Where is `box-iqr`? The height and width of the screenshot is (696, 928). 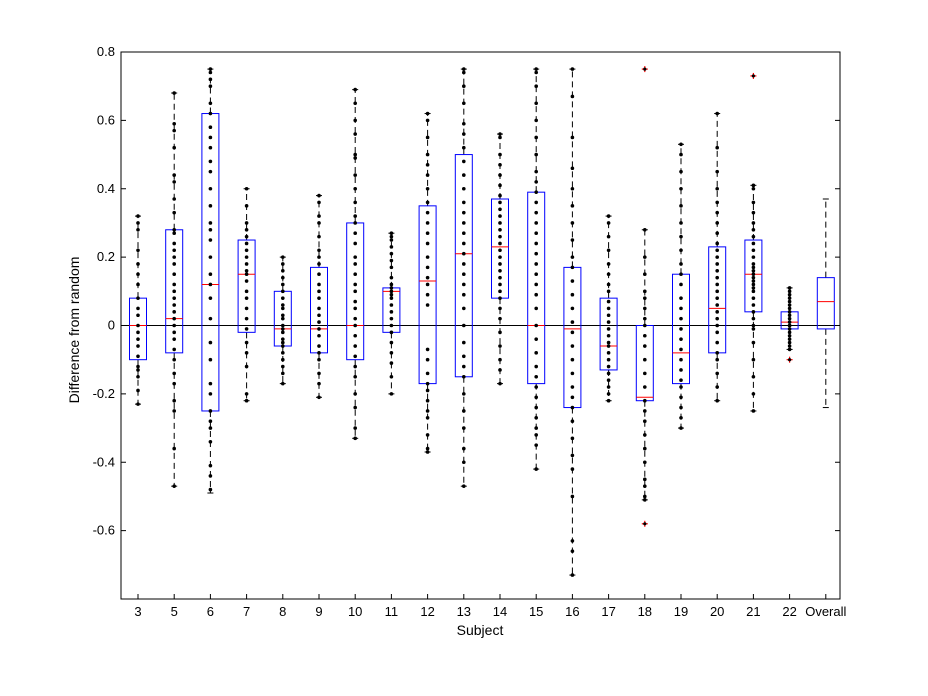
box-iqr is located at coordinates (608, 334).